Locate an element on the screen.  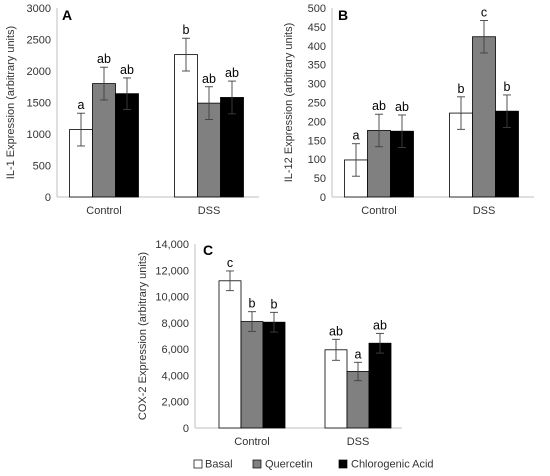
legend-swatch-chlorogenic-acid is located at coordinates (343, 464).